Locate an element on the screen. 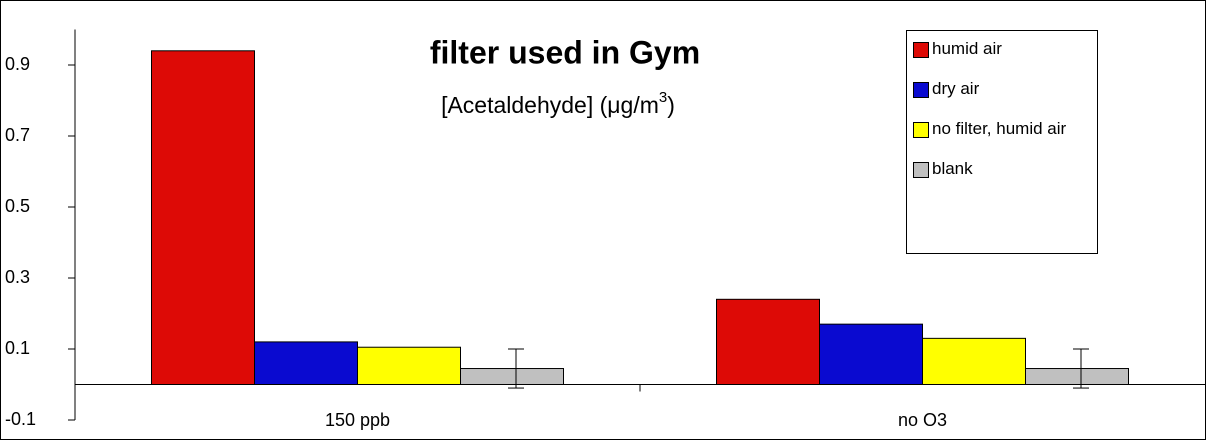  subtitle-text: [Acetaldehyde] (μg/m is located at coordinates (550, 105).